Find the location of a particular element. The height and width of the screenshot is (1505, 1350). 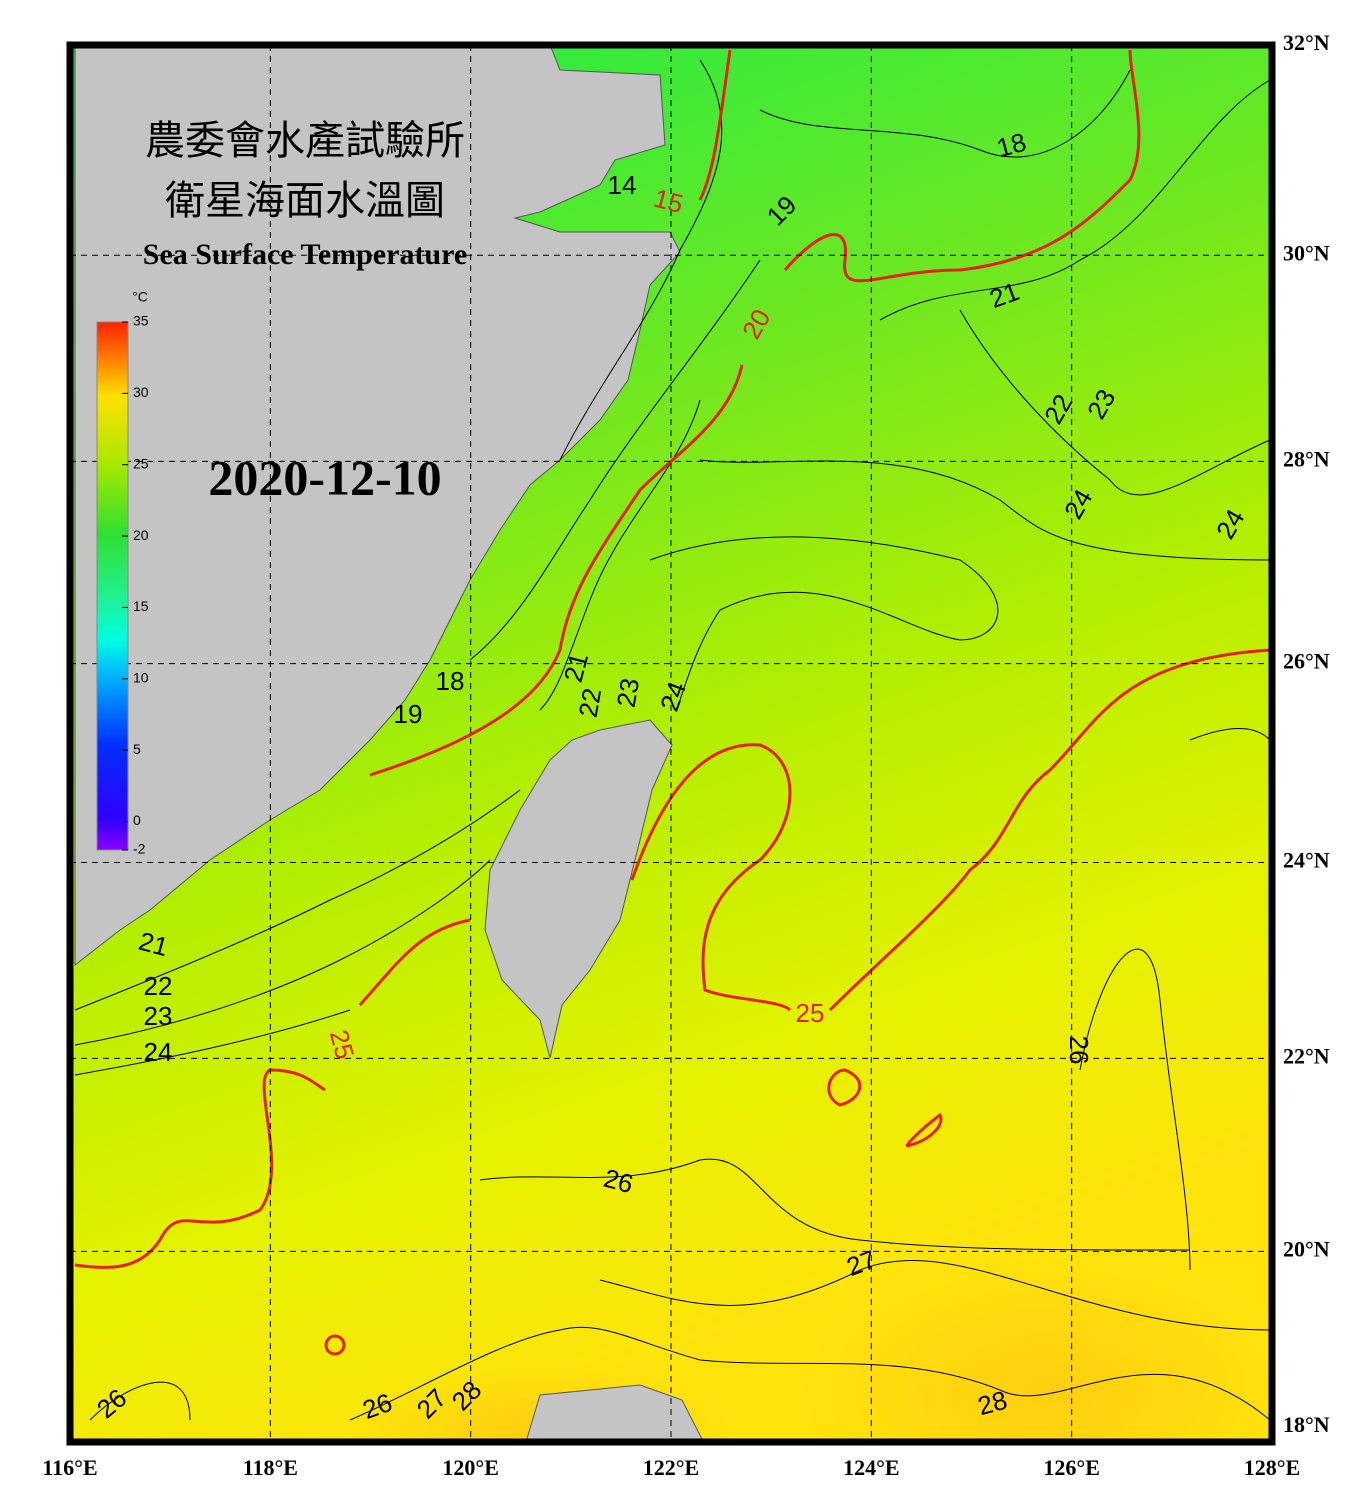

contour-label: 24 is located at coordinates (158, 1052).